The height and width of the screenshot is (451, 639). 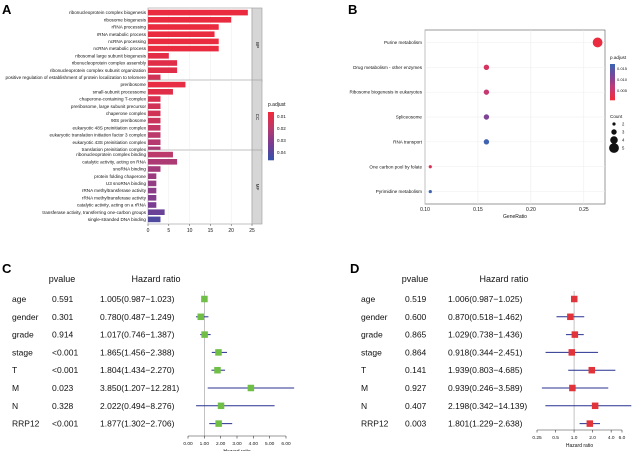 What do you see at coordinates (281, 128) in the screenshot?
I see `colorbar-tick-label: 0.02` at bounding box center [281, 128].